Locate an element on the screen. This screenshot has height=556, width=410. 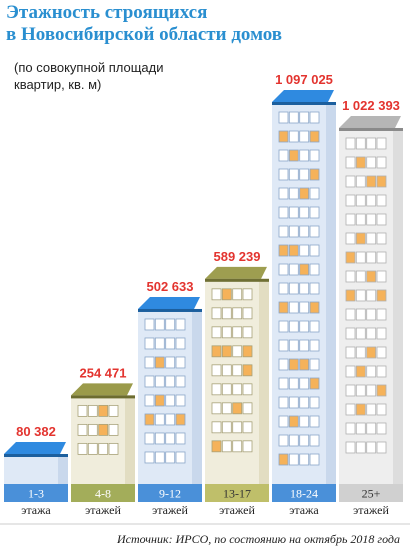
category-label-box is located at coordinates (170, 493).